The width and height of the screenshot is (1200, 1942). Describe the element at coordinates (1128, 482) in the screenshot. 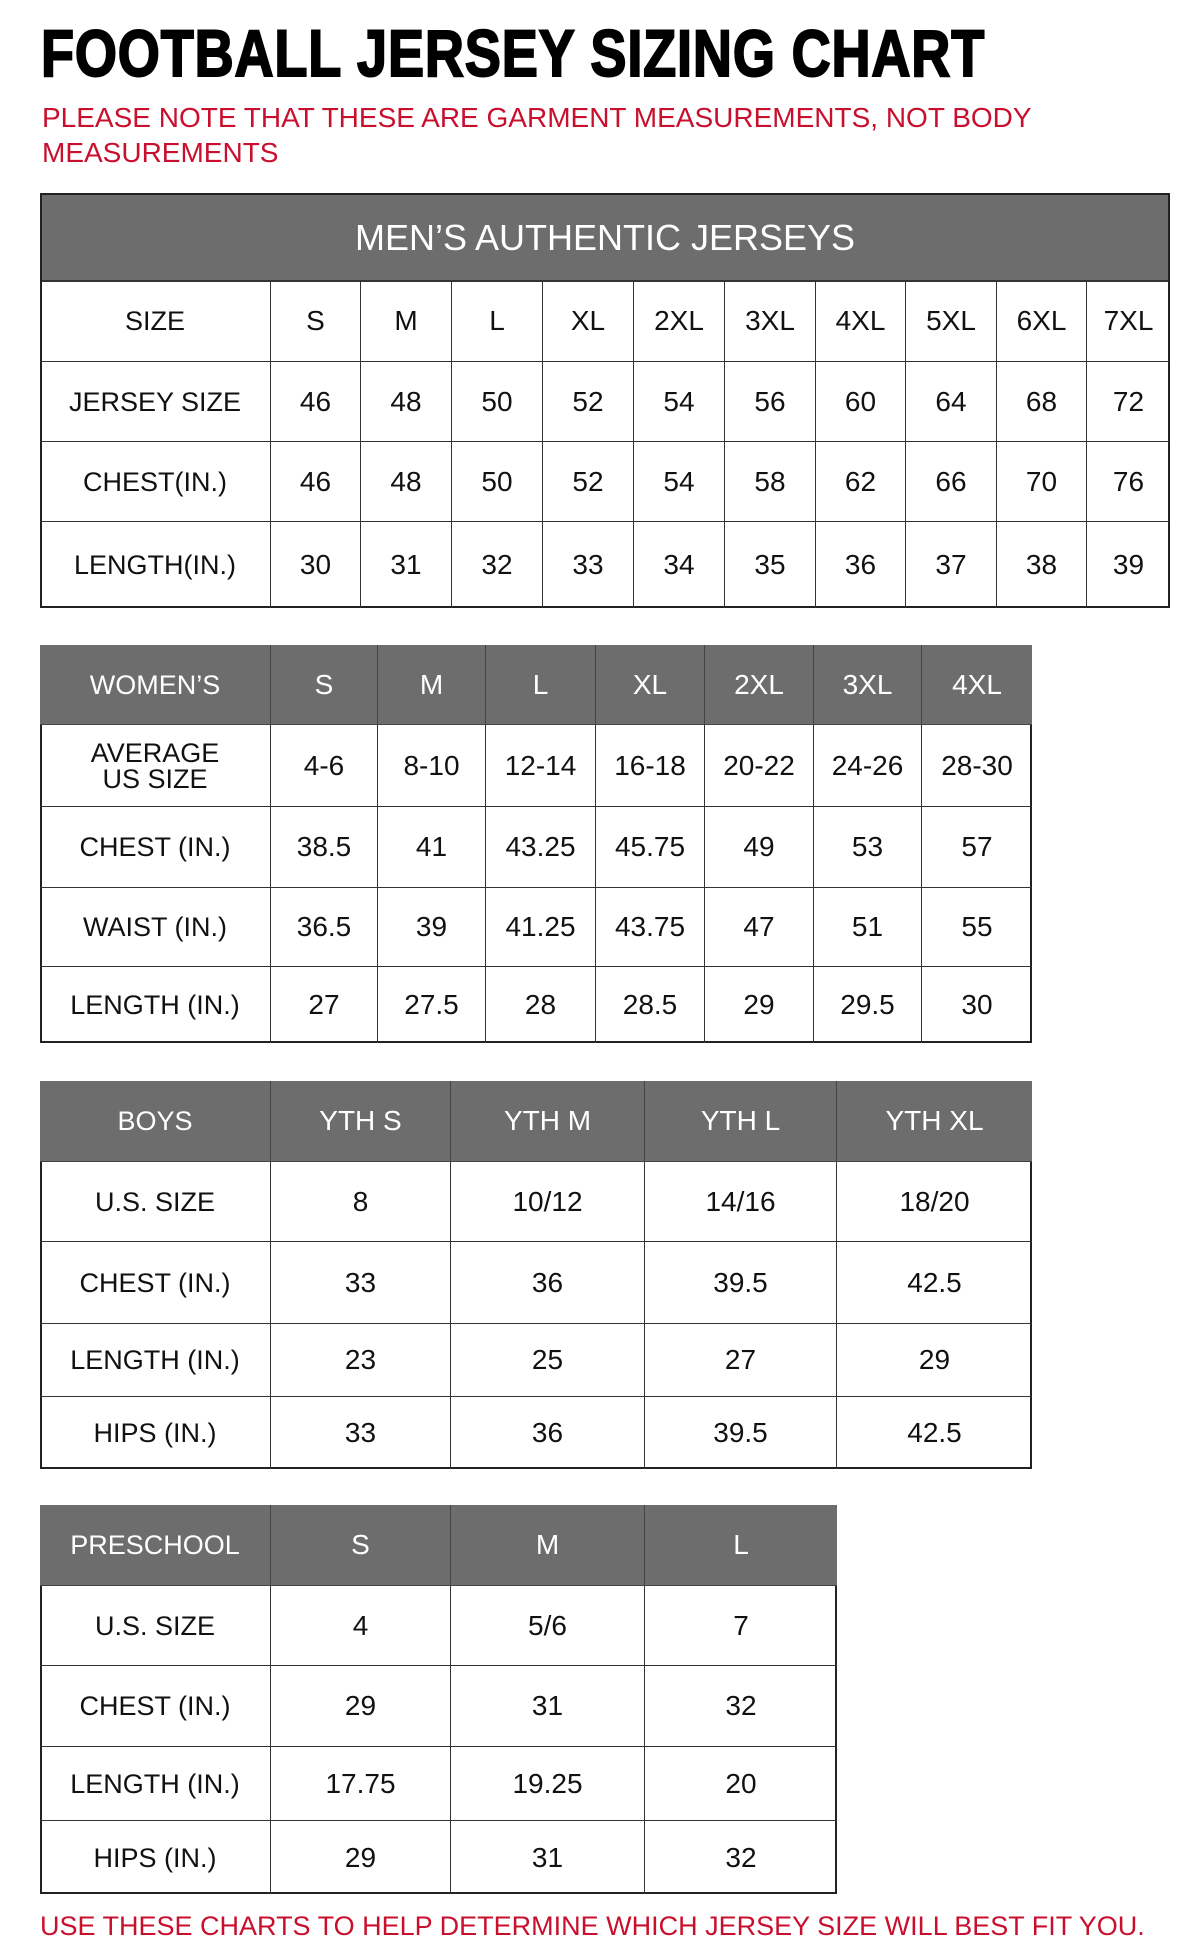

I see `mens-value-cell: 76` at that location.